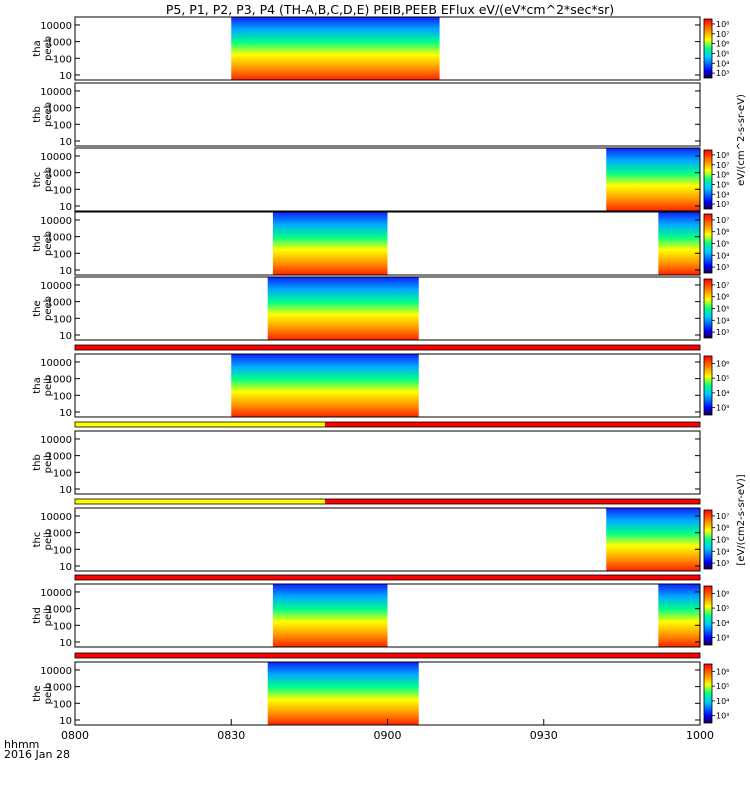 This screenshot has height=800, width=750. What do you see at coordinates (37, 243) in the screenshot?
I see `y-axis-label: thd` at bounding box center [37, 243].